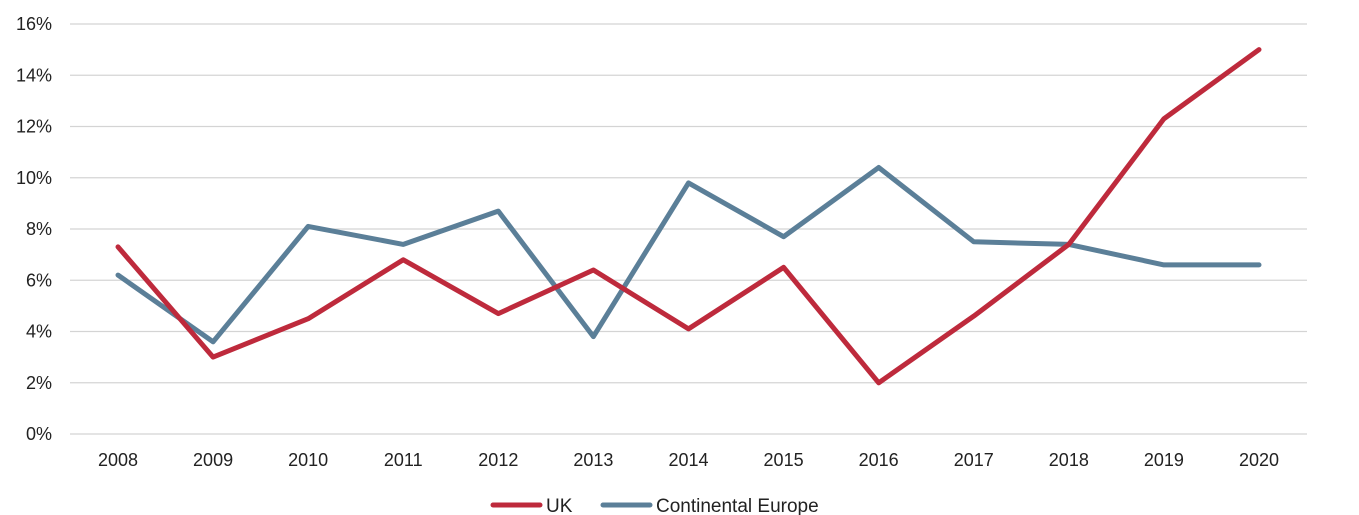  I want to click on x-tick-label: 2011, so click(403, 460).